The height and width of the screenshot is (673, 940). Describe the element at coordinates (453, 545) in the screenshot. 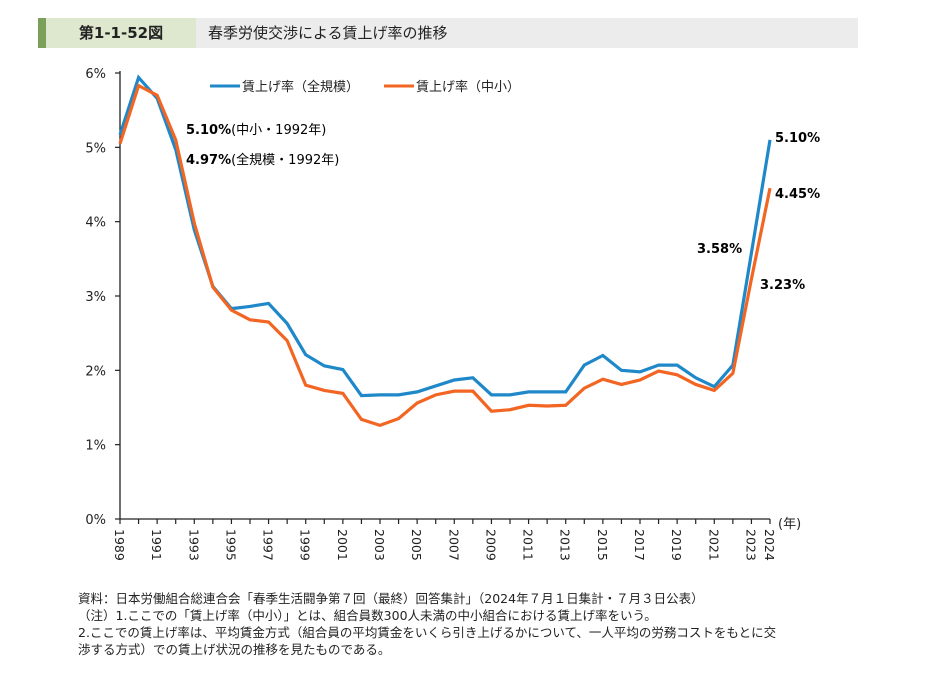

I see `x-tick-label: 2007` at that location.